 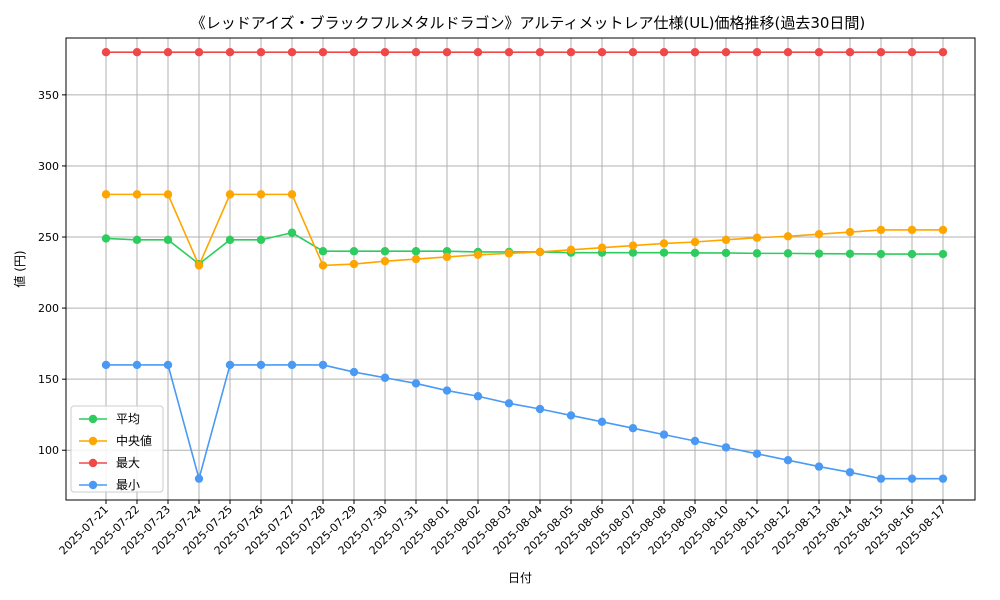 I want to click on y-tick-label: 200, so click(x=48, y=308).